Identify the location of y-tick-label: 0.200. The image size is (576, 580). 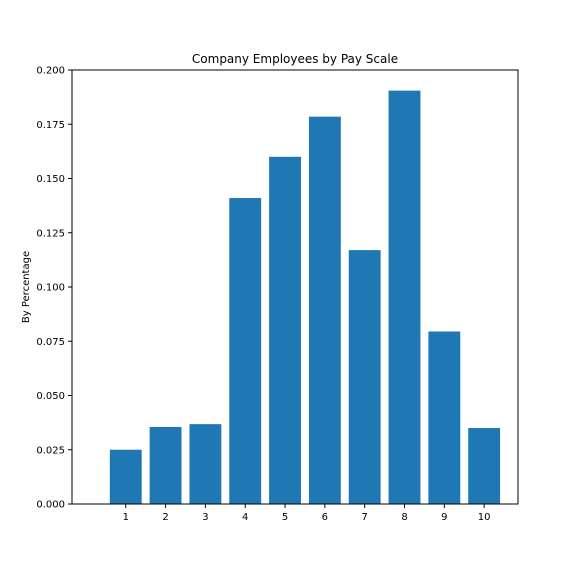
(50, 71).